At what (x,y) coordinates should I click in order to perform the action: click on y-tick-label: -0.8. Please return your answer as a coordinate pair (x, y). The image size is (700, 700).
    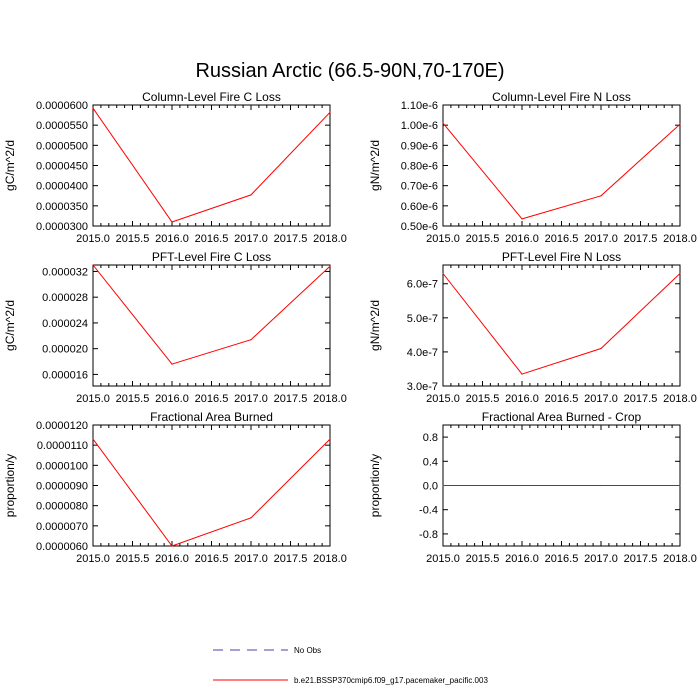
    Looking at the image, I should click on (428, 535).